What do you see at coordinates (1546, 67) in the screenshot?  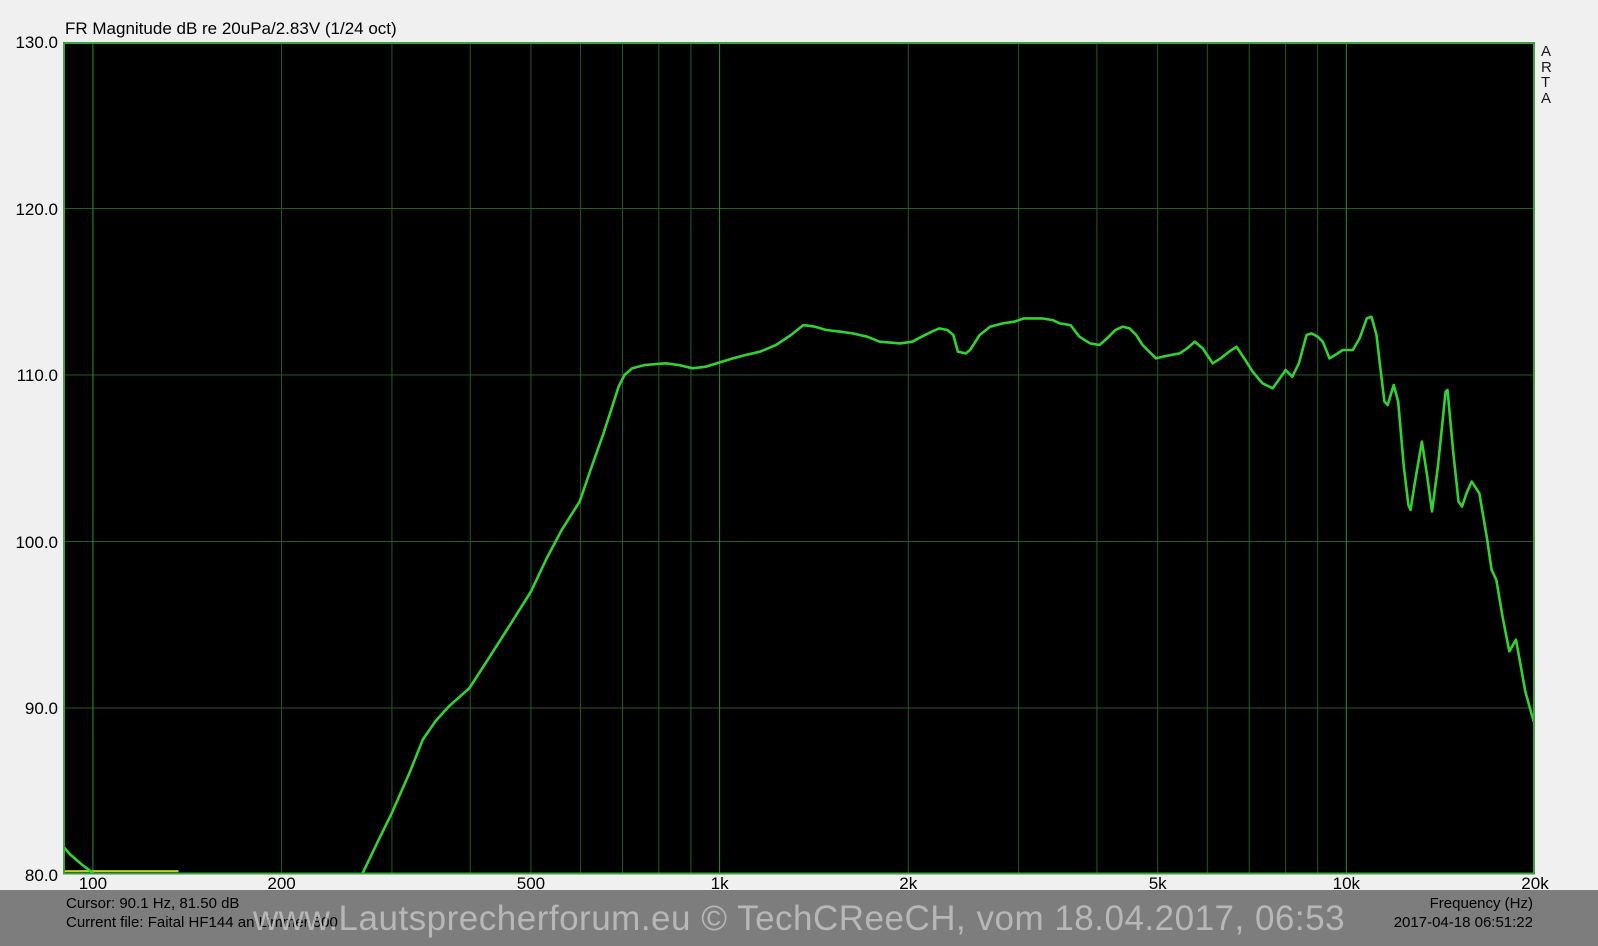 I see `arta-letter: R` at bounding box center [1546, 67].